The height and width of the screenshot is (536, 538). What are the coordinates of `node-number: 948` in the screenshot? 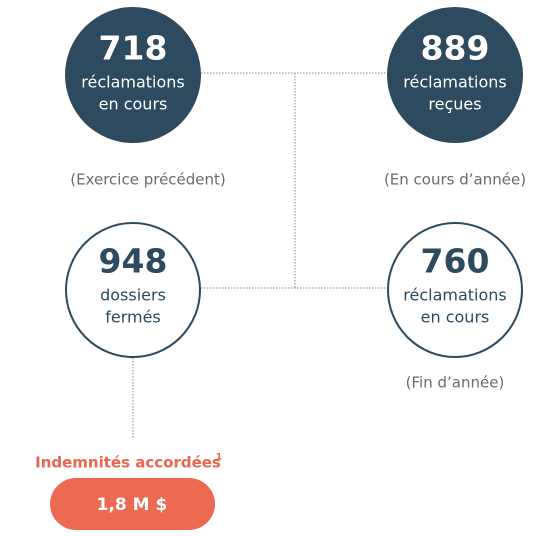 It's located at (133, 261).